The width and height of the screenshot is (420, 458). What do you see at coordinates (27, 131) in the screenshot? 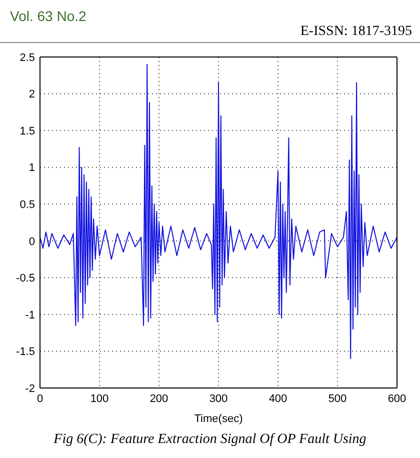
I see `y-tick-label: 1.5` at bounding box center [27, 131].